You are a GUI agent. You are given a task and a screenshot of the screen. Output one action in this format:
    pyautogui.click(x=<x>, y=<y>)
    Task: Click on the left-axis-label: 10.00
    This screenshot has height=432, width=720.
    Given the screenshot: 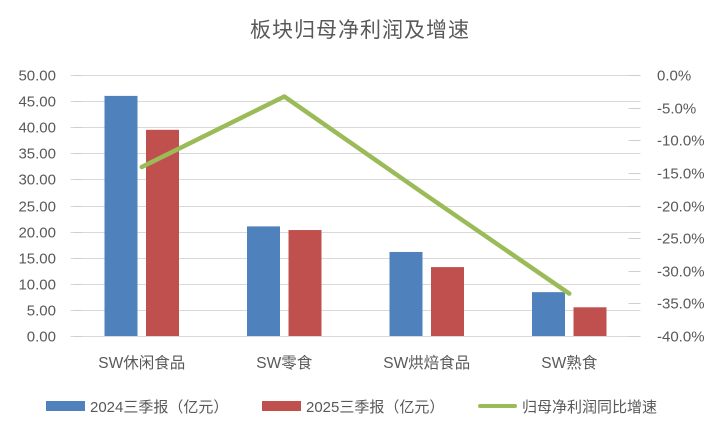 What is the action you would take?
    pyautogui.click(x=37, y=285)
    